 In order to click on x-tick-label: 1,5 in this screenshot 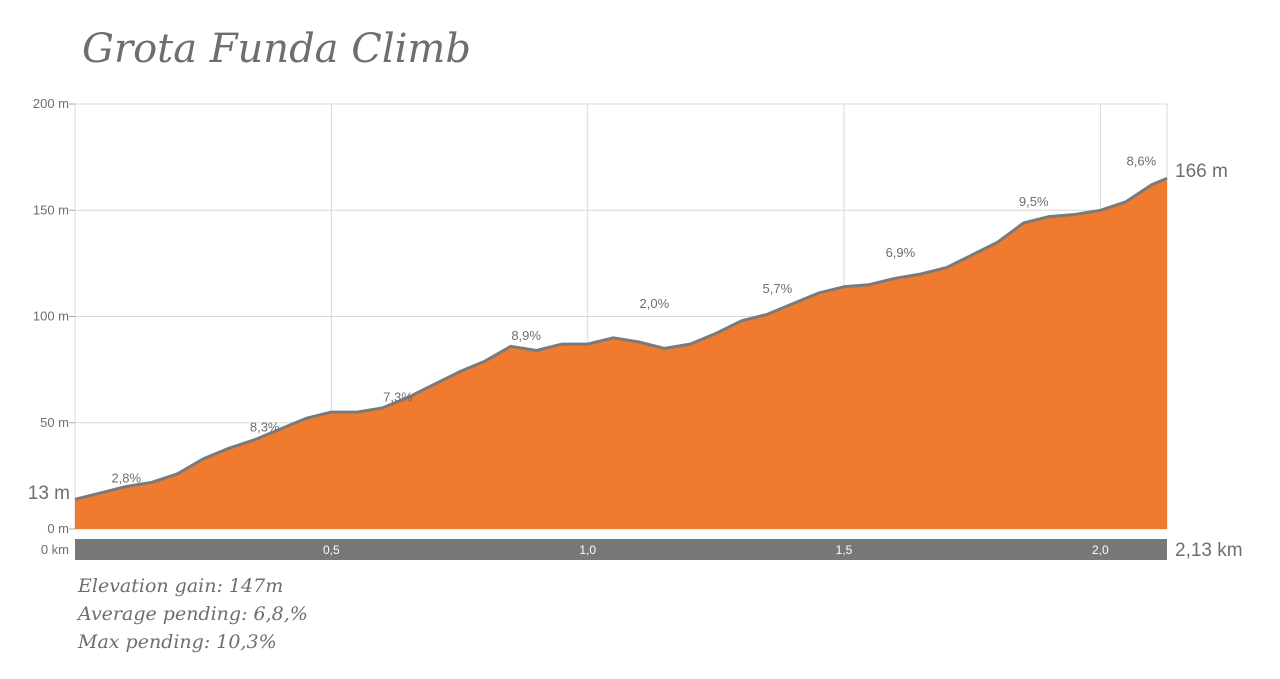, I will do `click(844, 550)`.